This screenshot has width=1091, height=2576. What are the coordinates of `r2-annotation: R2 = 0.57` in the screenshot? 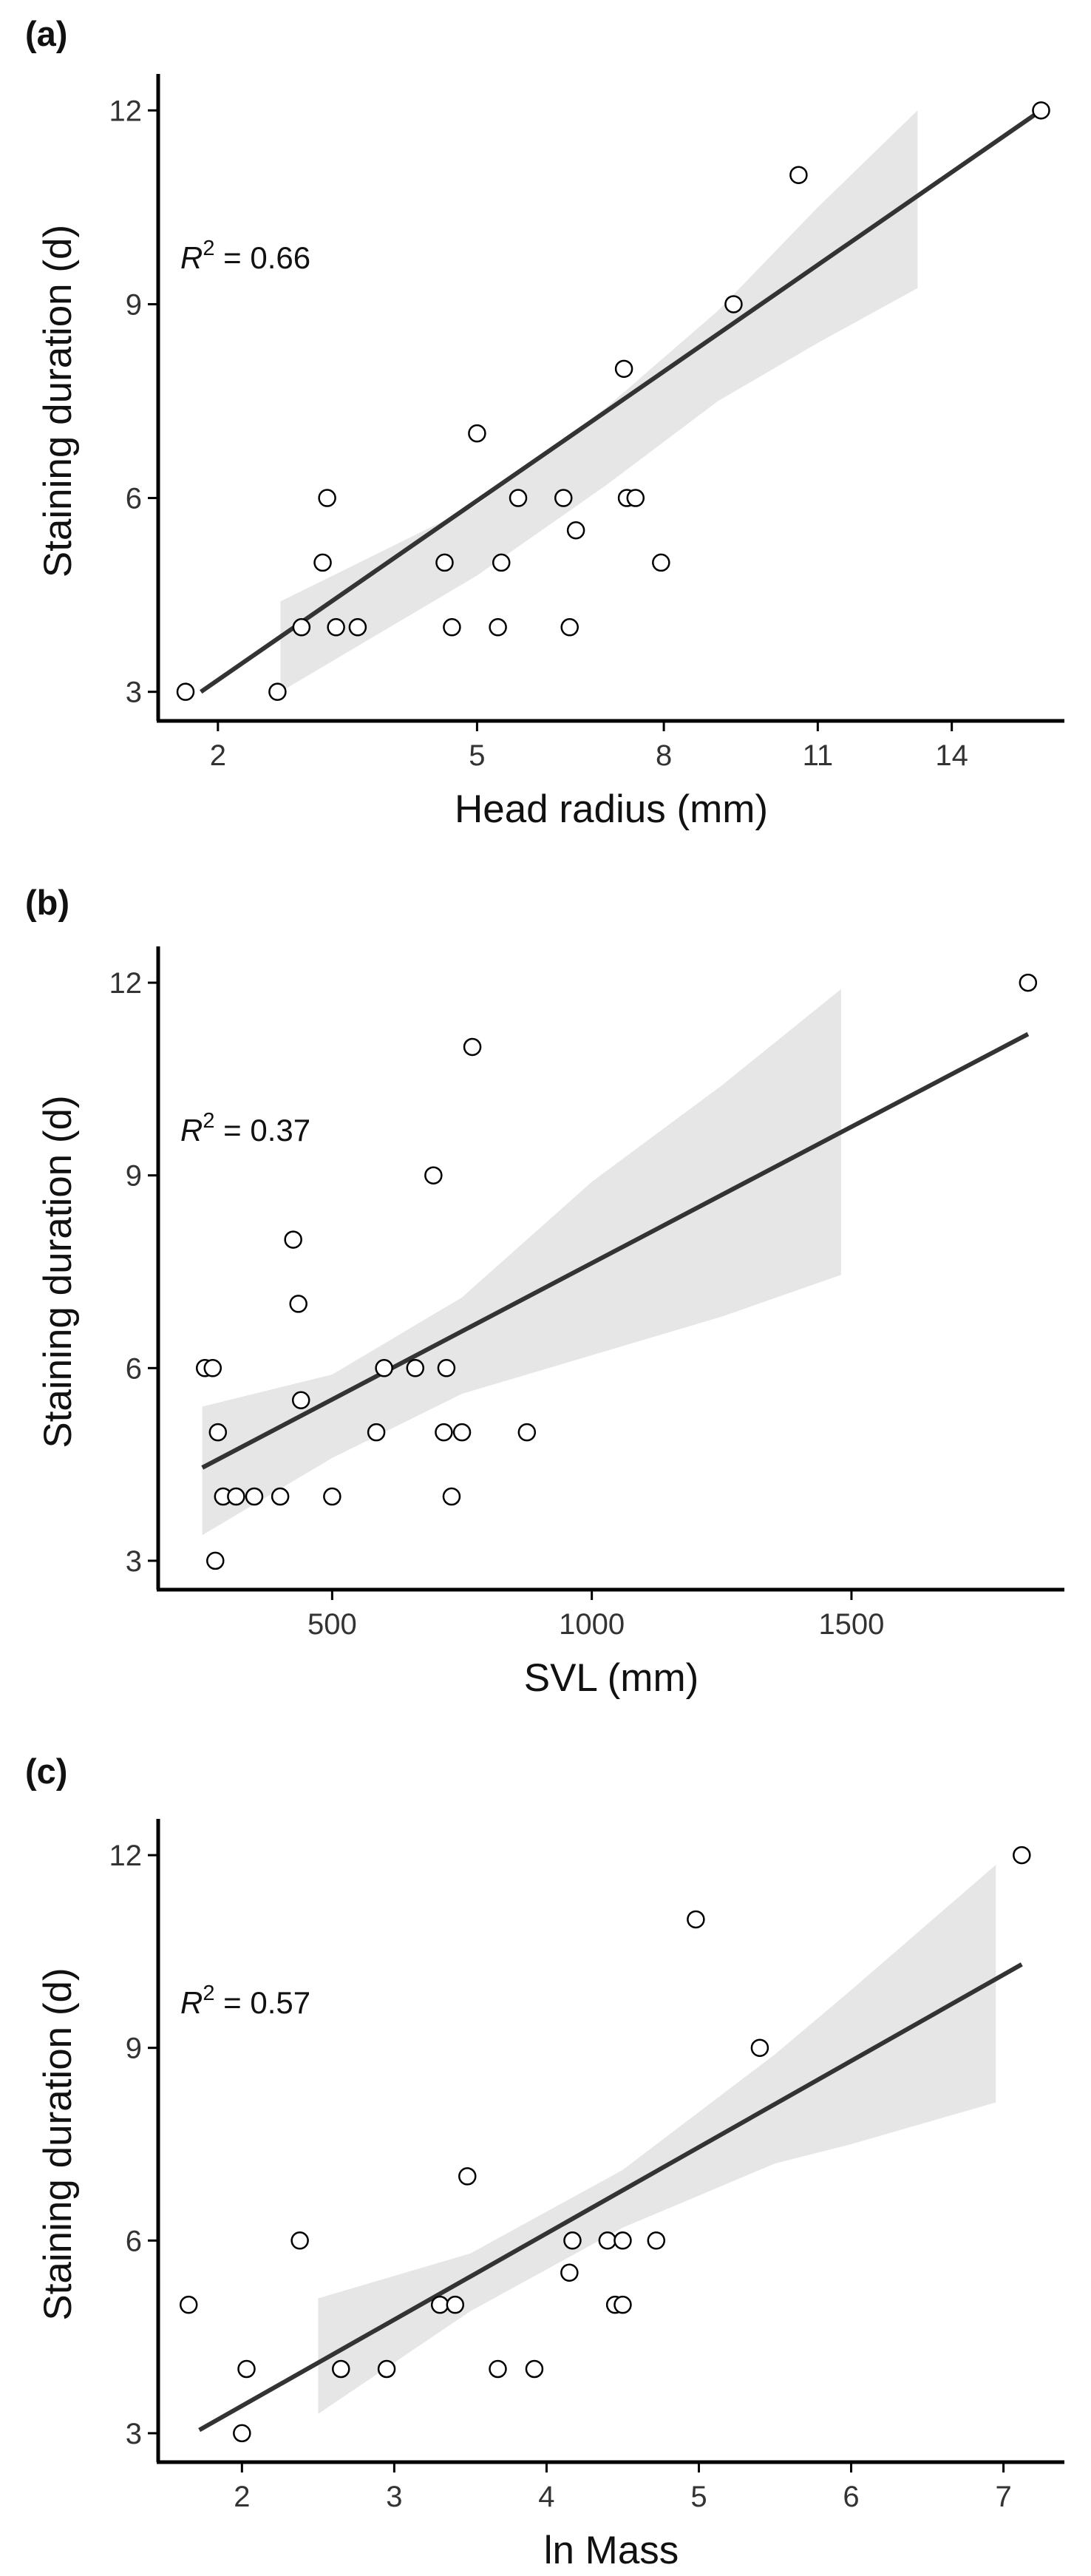 It's located at (245, 2001).